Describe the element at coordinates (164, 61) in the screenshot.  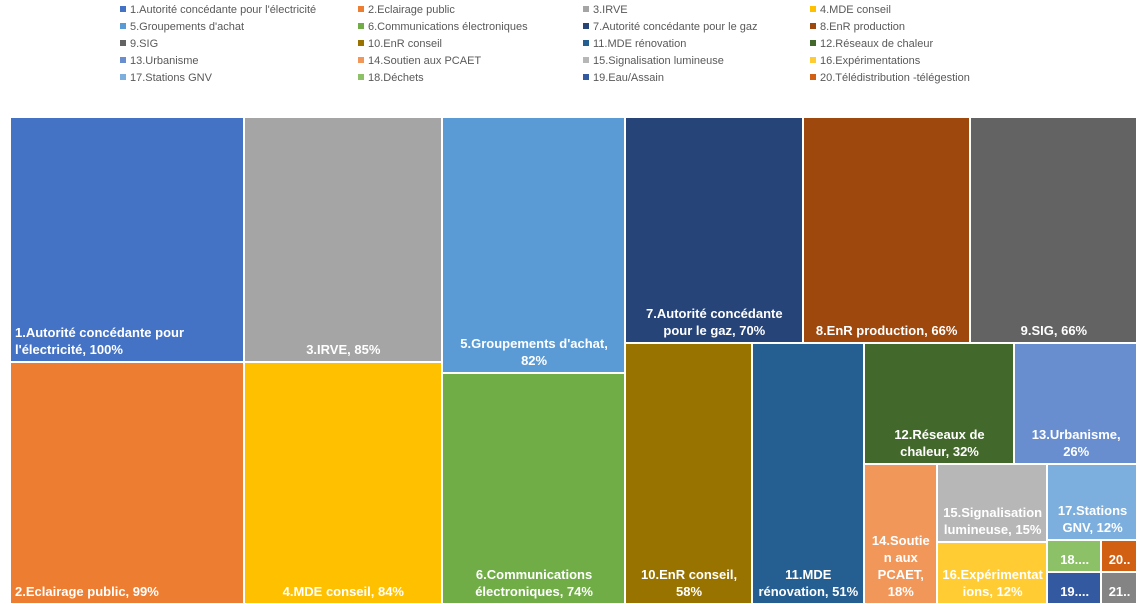
I see `legend-label: 13.Urbanisme` at that location.